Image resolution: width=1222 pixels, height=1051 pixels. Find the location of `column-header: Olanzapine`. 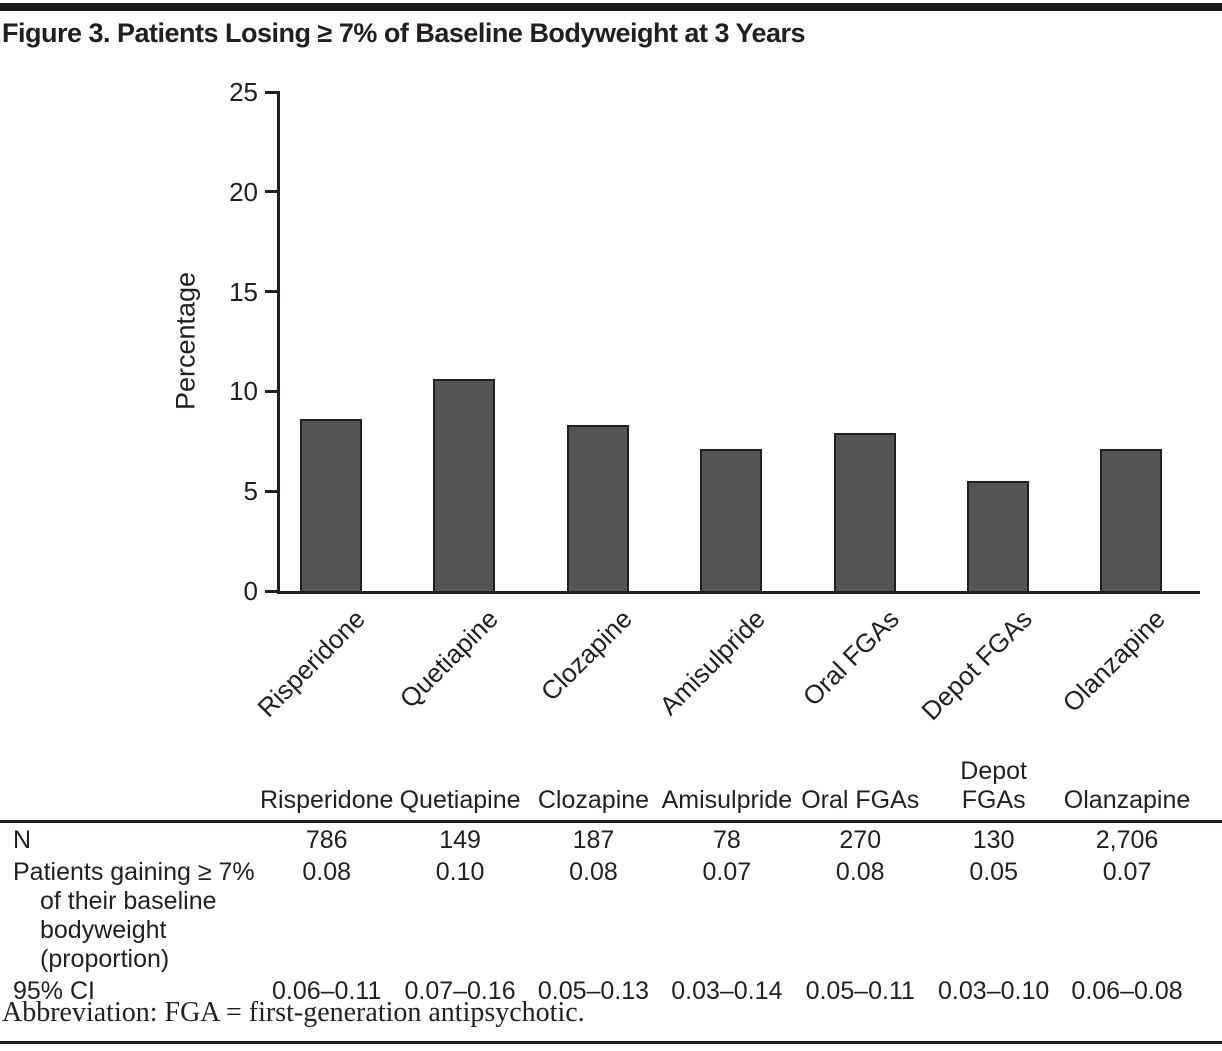

column-header: Olanzapine is located at coordinates (1127, 800).